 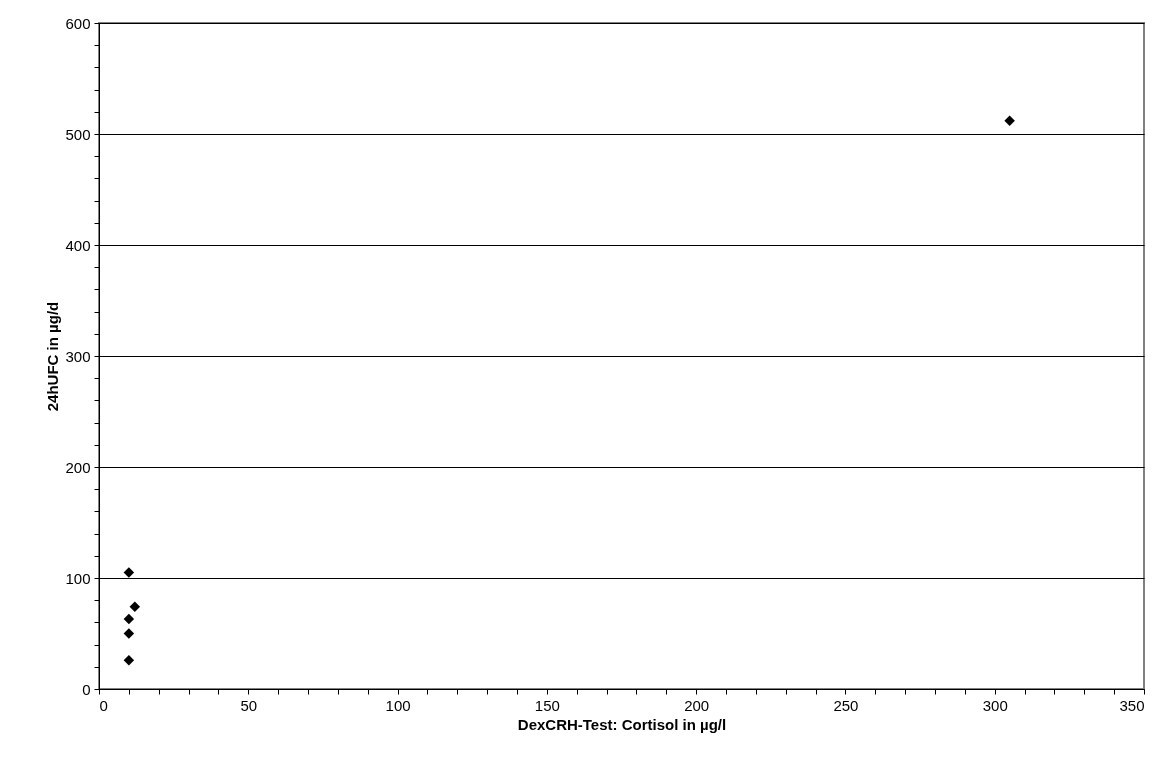 I want to click on x-tick-label: 150, so click(x=547, y=705).